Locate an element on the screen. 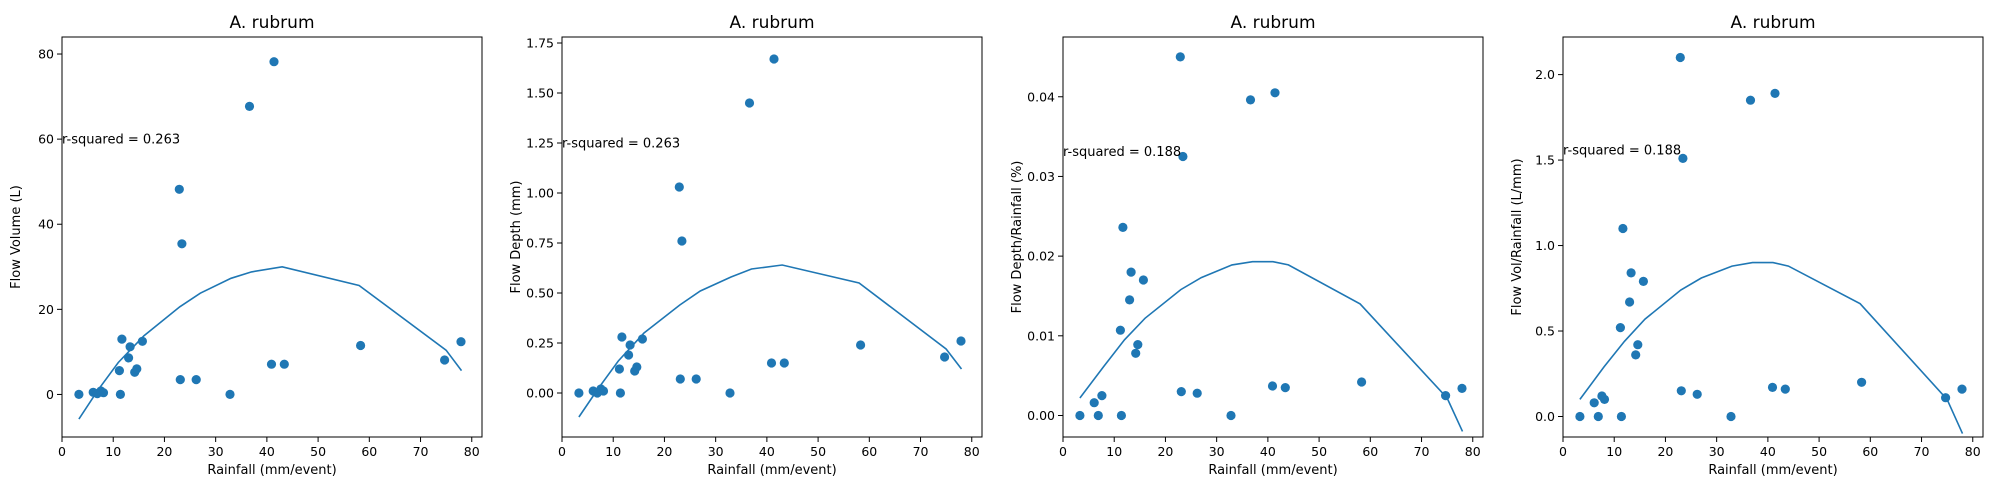 This screenshot has width=2000, height=500. y-tick-label: 1.0 is located at coordinates (1545, 245).